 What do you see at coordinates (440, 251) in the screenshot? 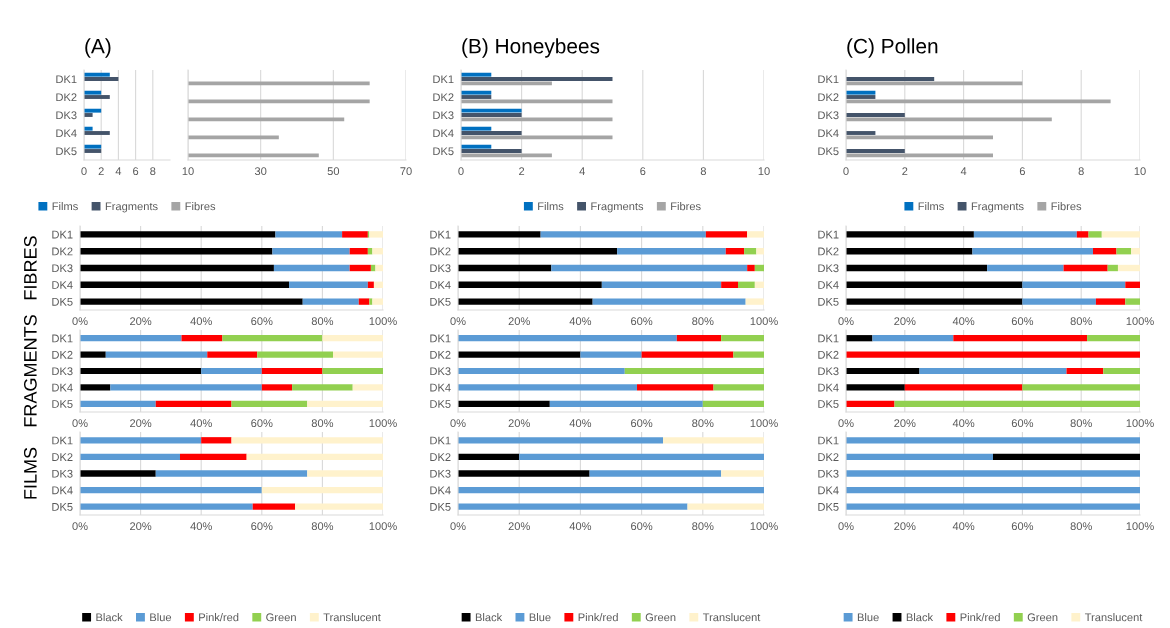
I see `y-tick-label: DK2` at bounding box center [440, 251].